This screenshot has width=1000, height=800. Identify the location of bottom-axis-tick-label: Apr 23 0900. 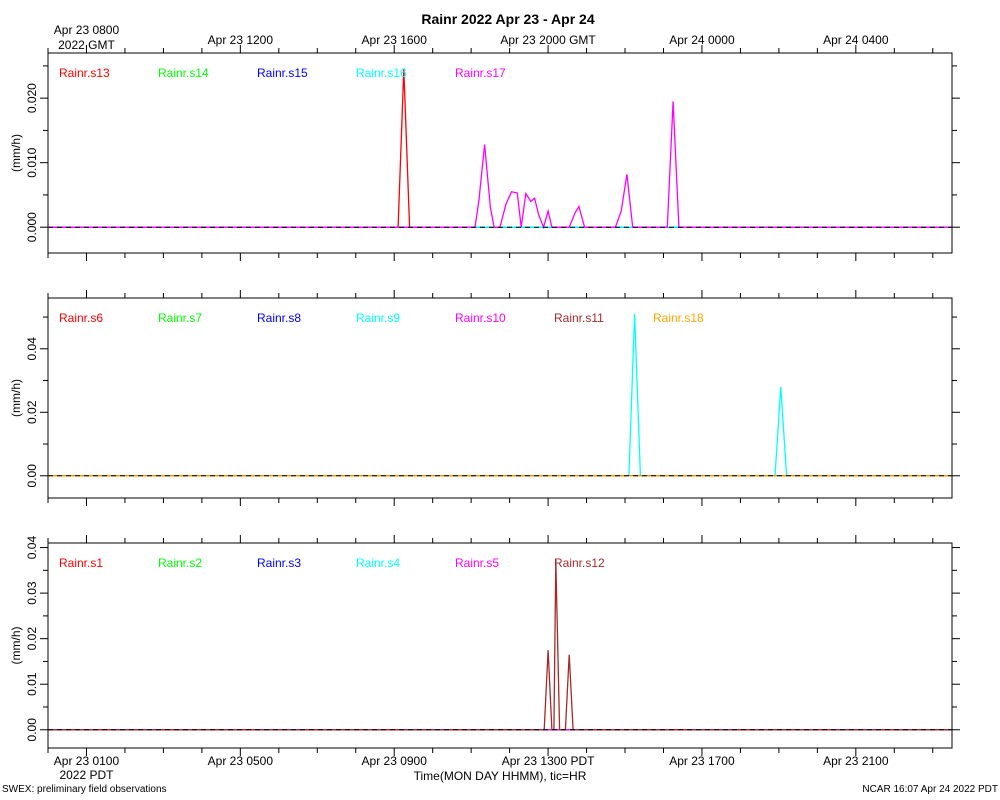
(395, 761).